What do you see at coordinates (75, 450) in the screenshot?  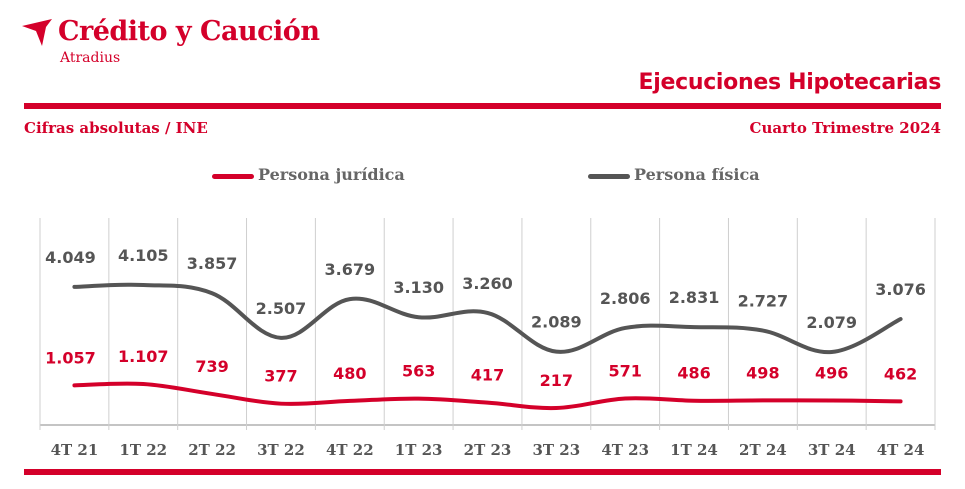 I see `x-tick-label: 4T 21` at bounding box center [75, 450].